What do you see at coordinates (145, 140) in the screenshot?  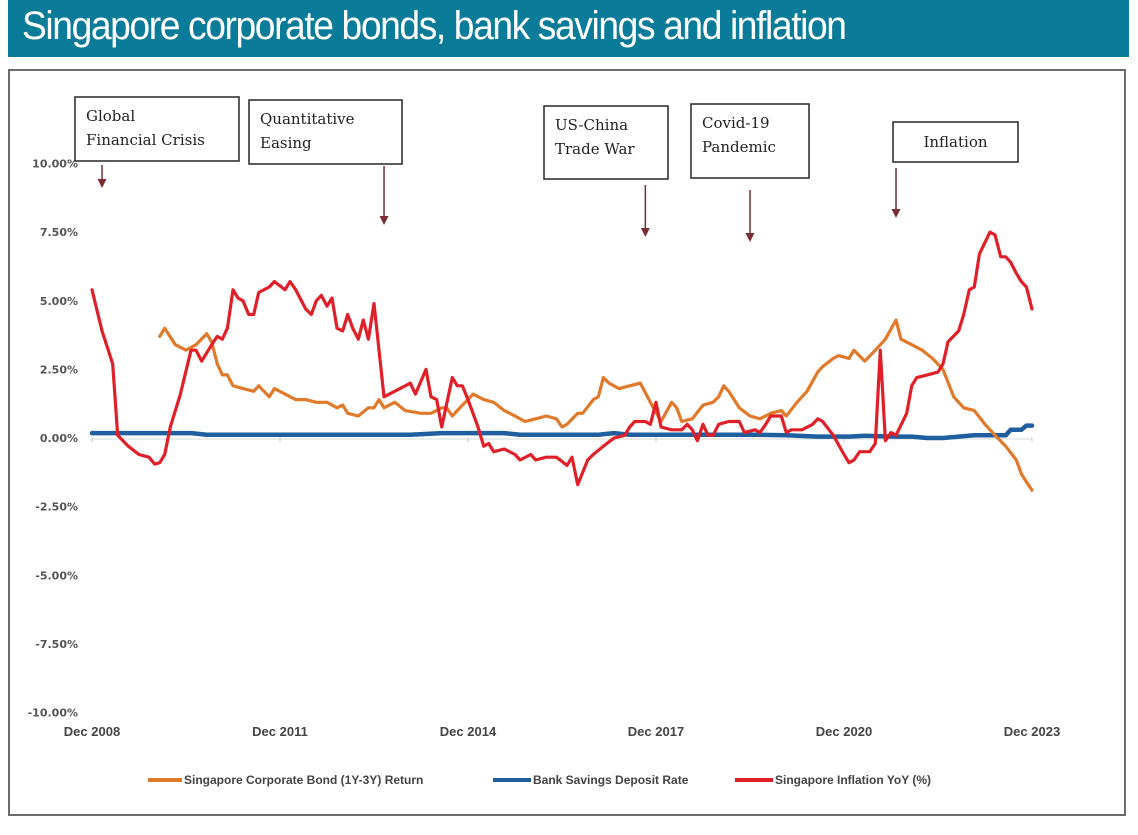 I see `annotation-label: Financial Crisis` at bounding box center [145, 140].